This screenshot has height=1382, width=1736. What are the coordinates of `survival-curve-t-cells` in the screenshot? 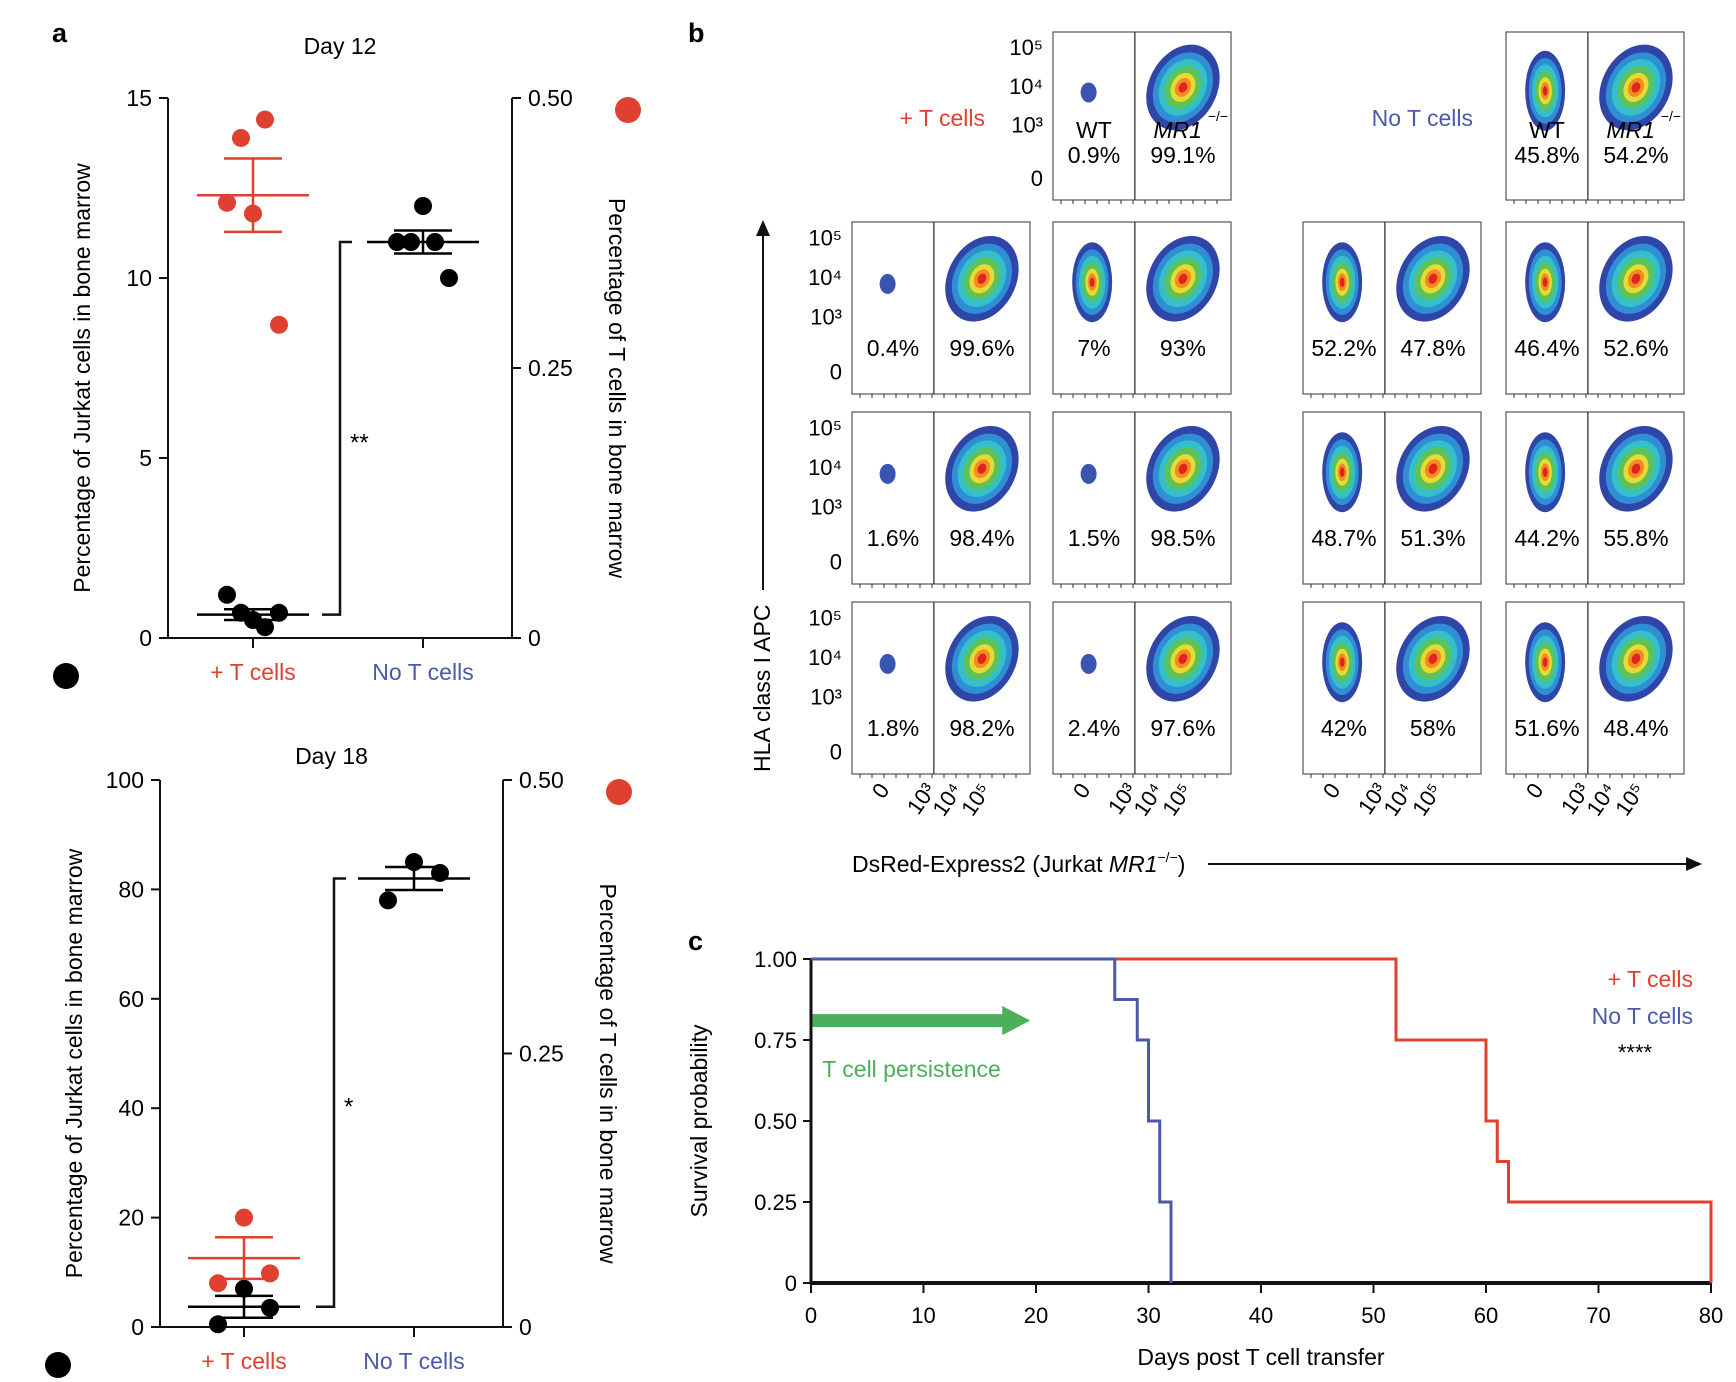 It's located at (1262, 1120).